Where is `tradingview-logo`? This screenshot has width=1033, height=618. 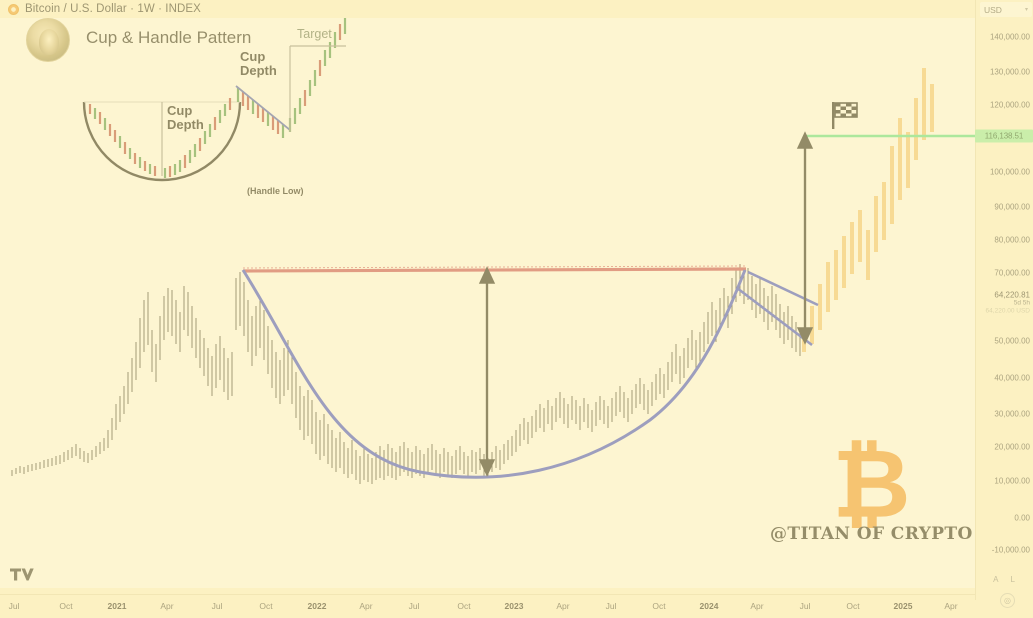
tradingview-logo is located at coordinates (23, 577).